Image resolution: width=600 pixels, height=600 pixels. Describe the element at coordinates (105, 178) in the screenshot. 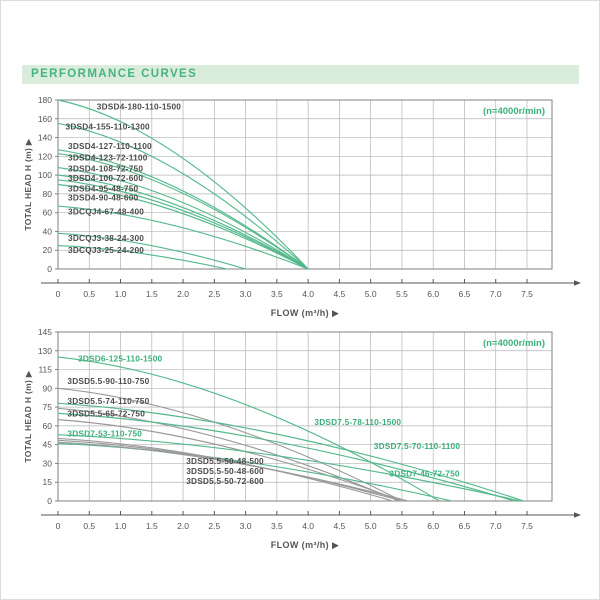

I see `curve-label-3DSD4-100-72-600: 3DSD4-100-72-600` at that location.